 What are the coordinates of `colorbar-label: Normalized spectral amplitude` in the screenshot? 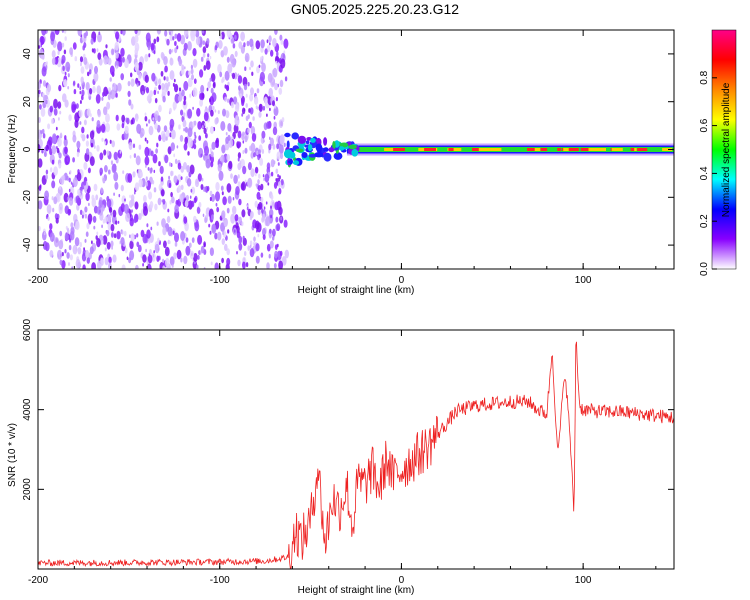 It's located at (726, 149).